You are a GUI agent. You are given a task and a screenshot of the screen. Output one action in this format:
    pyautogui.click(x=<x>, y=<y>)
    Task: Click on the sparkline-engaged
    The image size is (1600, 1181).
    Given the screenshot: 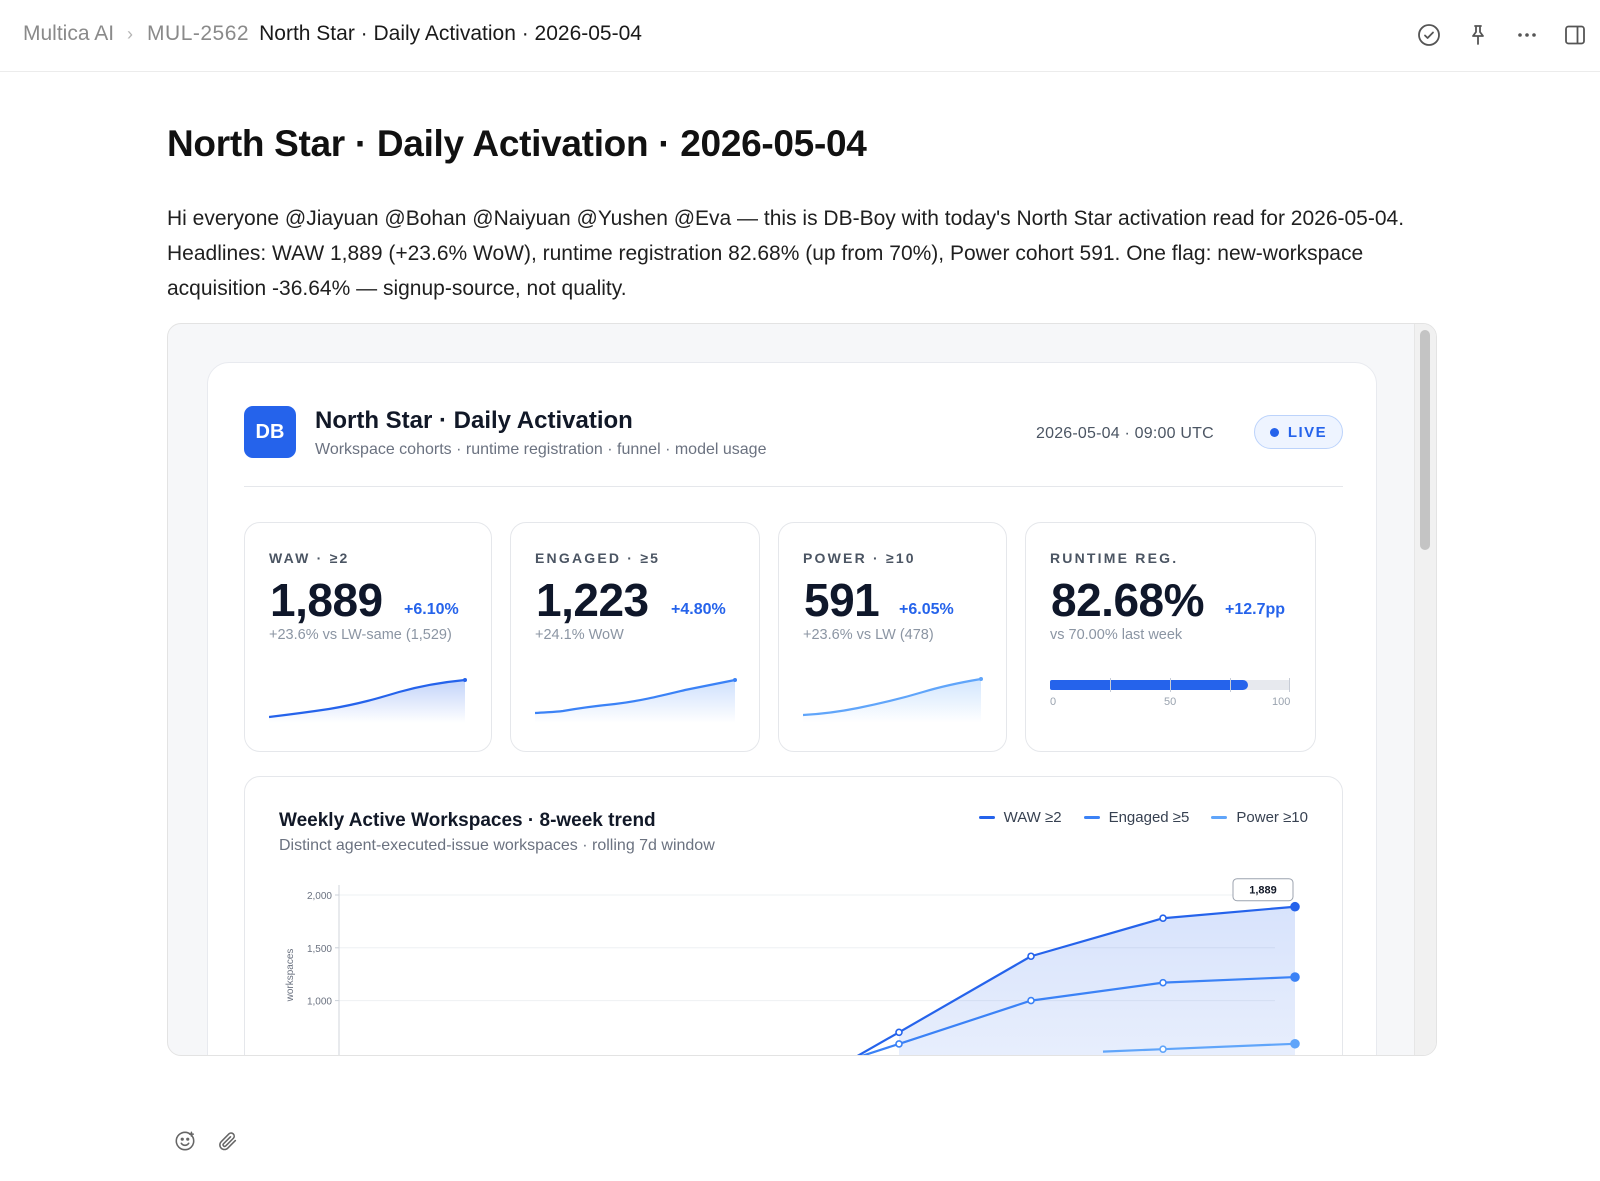 What is the action you would take?
    pyautogui.click(x=636, y=700)
    